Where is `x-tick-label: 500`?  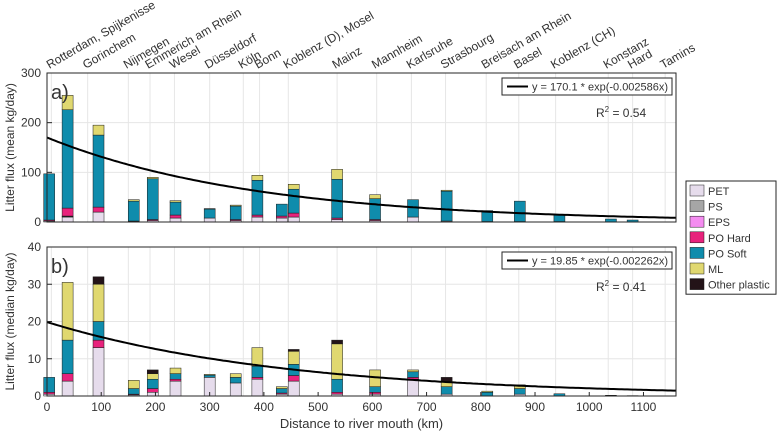
x-tick-label: 500 is located at coordinates (318, 407).